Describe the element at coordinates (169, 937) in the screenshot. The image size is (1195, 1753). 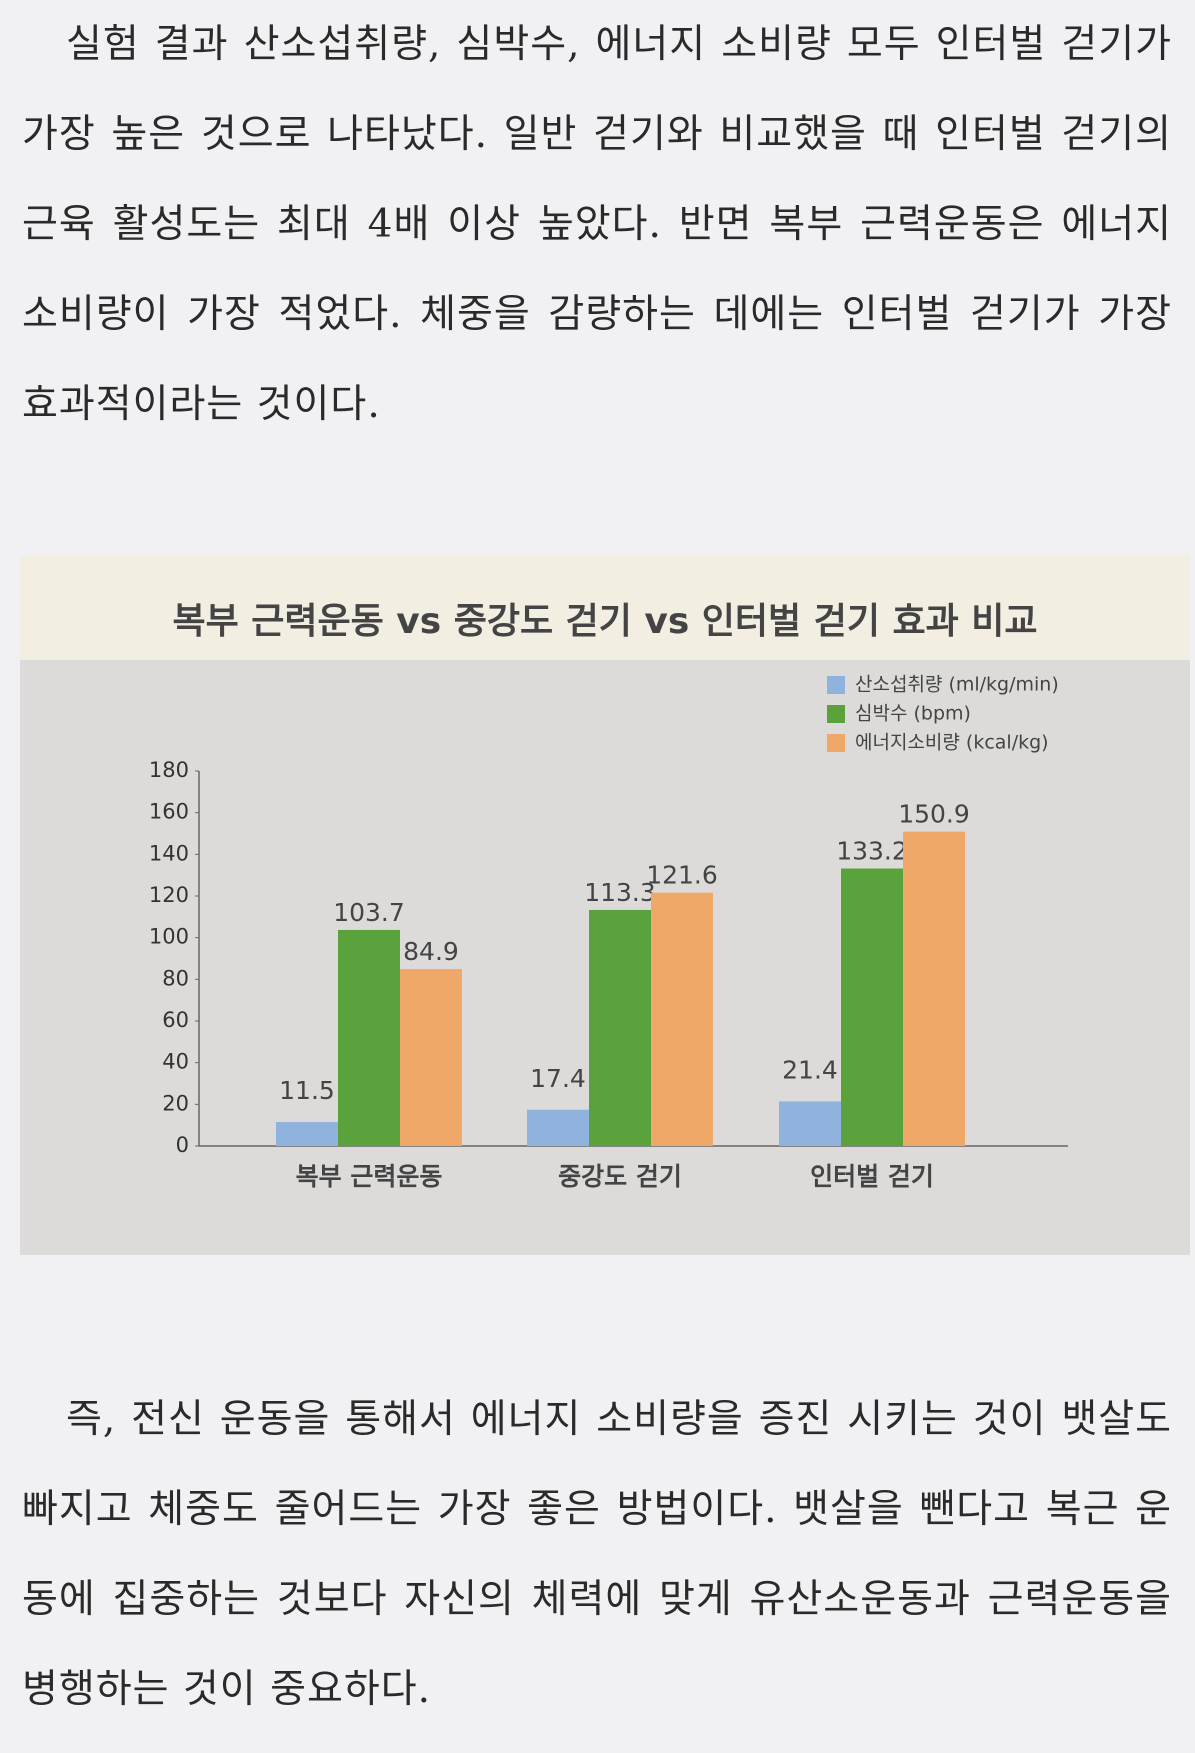
I see `y-tick-label: 100` at that location.